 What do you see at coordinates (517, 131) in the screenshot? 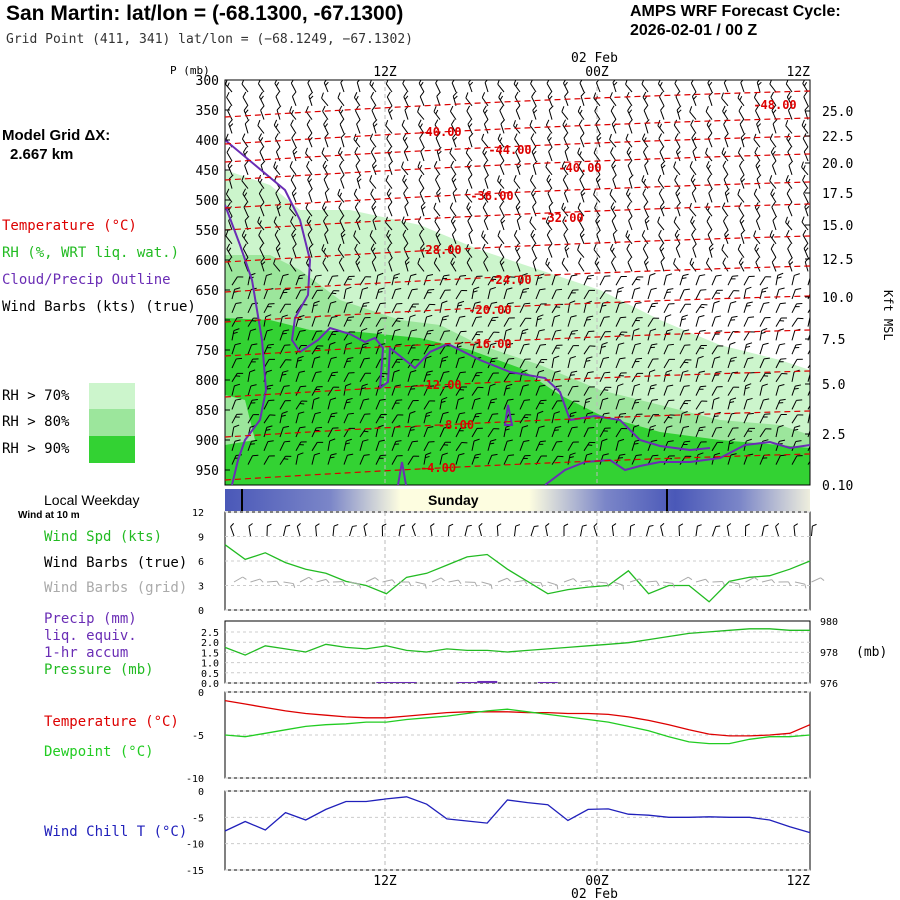
I see `temperature-contour` at bounding box center [517, 131].